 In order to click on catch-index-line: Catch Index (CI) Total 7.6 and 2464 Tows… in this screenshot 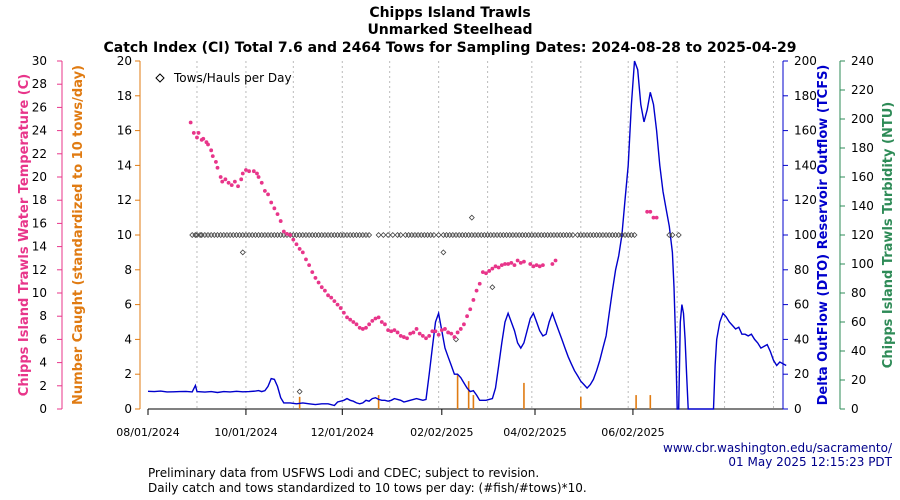, I will do `click(450, 48)`.